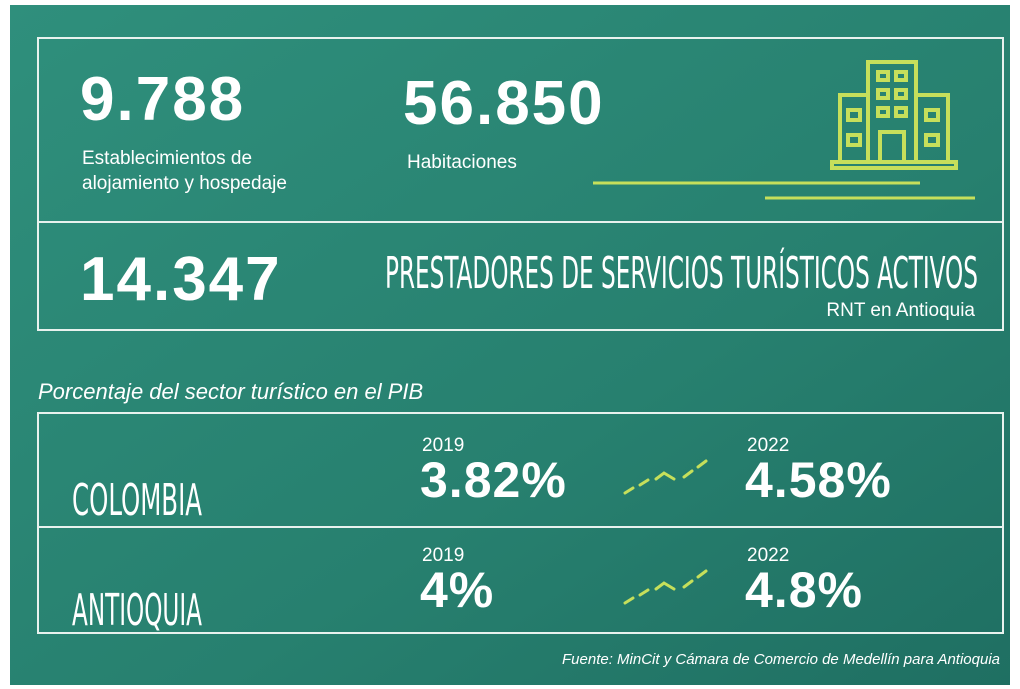 This screenshot has height=689, width=1020. What do you see at coordinates (504, 103) in the screenshot?
I see `stat-value: 56.850` at bounding box center [504, 103].